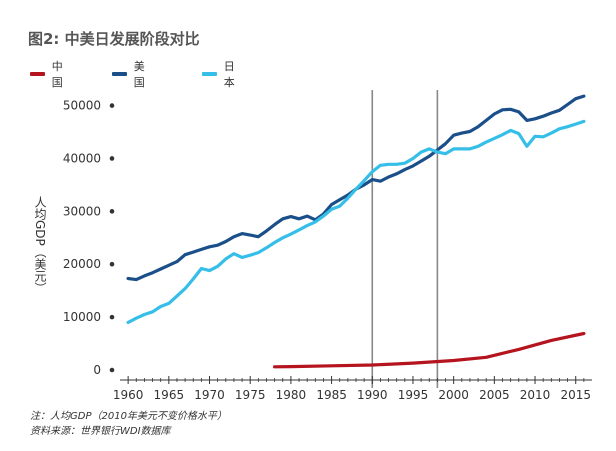  Describe the element at coordinates (40, 245) in the screenshot. I see `y-axis-label: 人均GDP（美元）` at that location.